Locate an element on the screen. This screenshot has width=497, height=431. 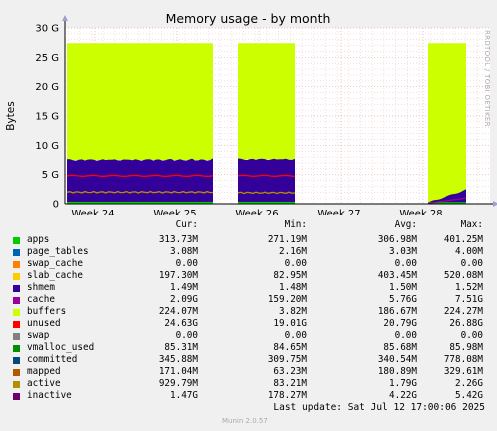
legend-max: 520.08M is located at coordinates (463, 275).